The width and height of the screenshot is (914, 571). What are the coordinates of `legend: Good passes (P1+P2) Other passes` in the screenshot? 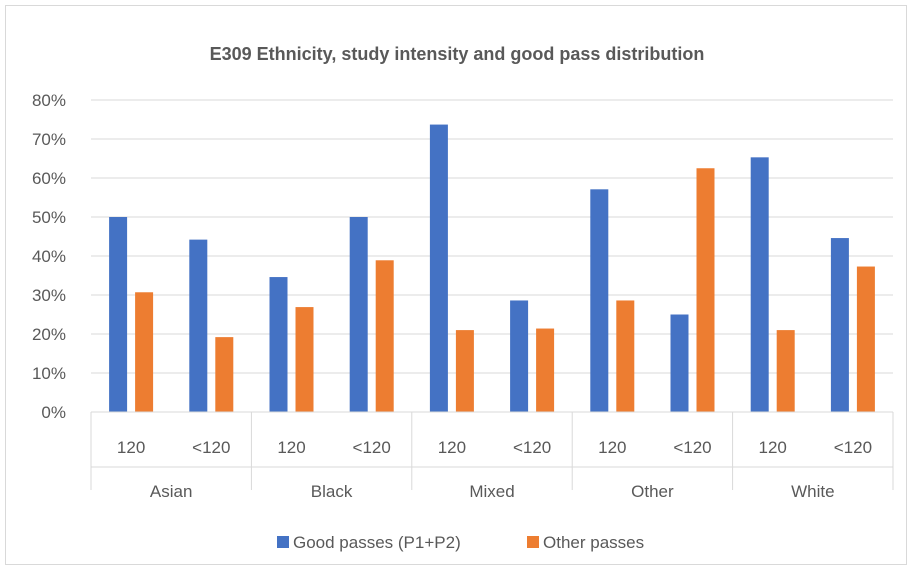 It's located at (460, 542).